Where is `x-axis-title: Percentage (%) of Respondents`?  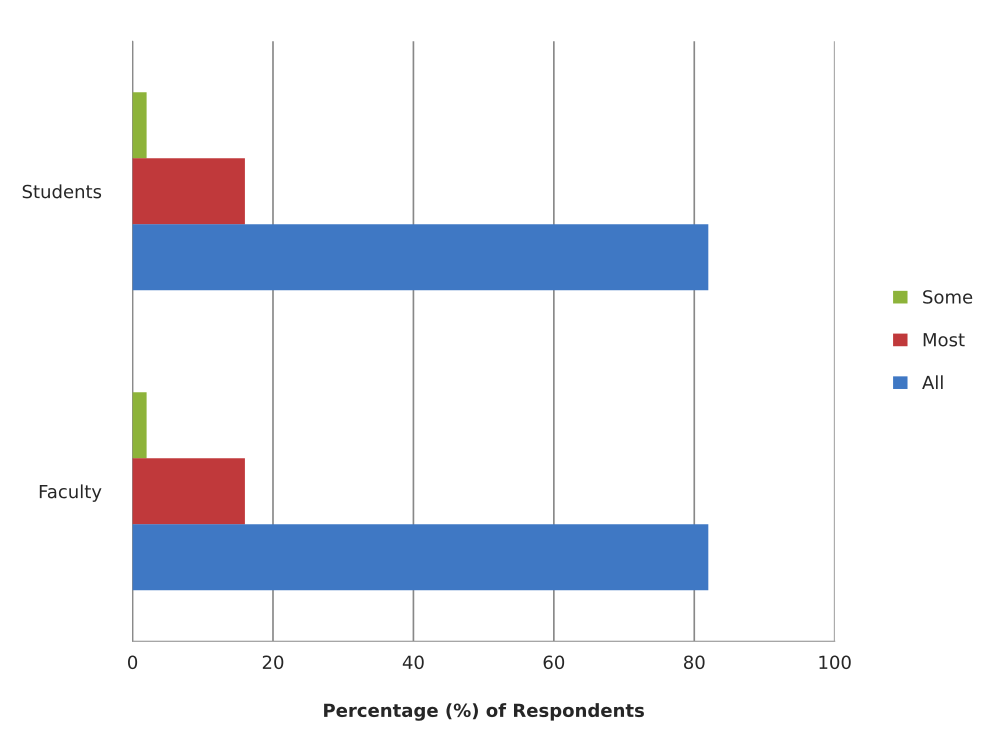
x-axis-title: Percentage (%) of Respondents is located at coordinates (484, 712).